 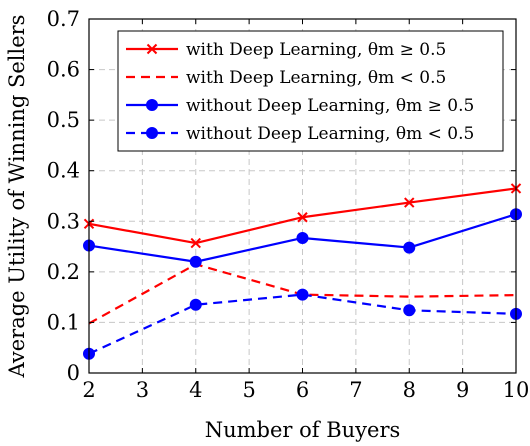 I want to click on legend-item: without Deep Learning, θm < 0.5, so click(x=300, y=134).